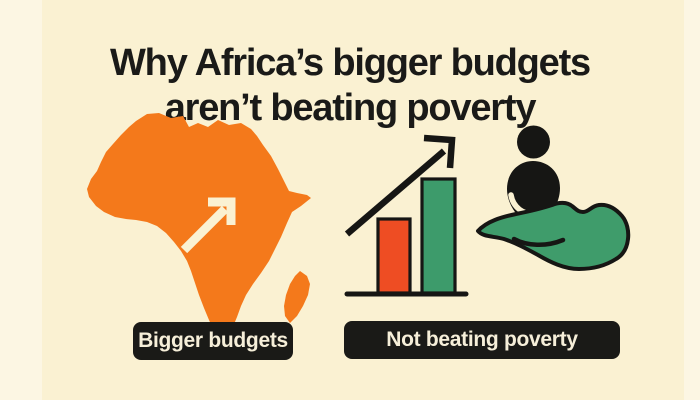  I want to click on rising-bar-chart-icon, so click(406, 215).